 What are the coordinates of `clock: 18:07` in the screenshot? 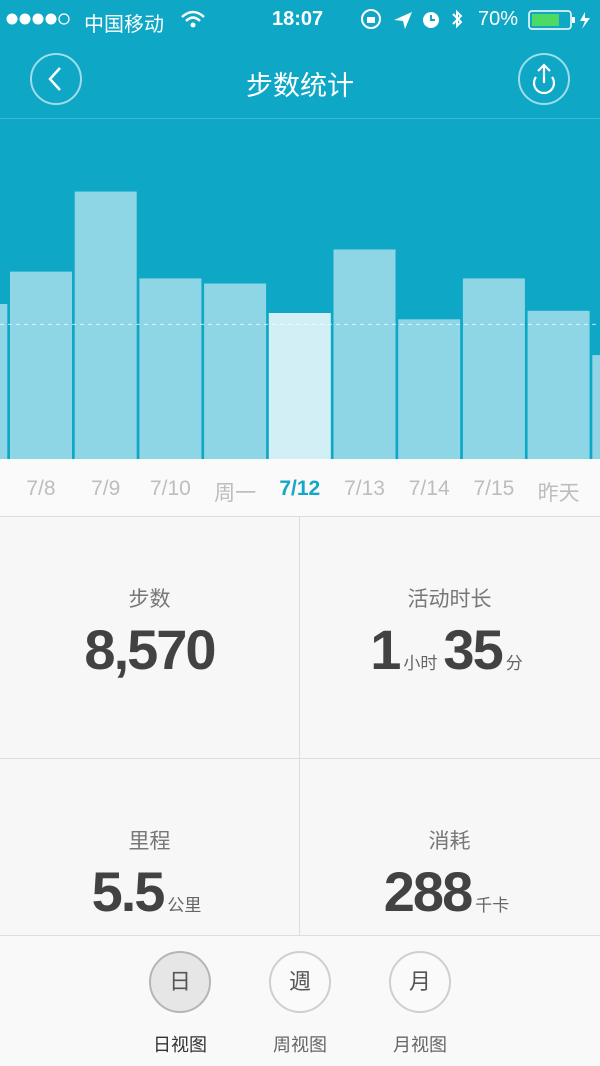 It's located at (298, 19).